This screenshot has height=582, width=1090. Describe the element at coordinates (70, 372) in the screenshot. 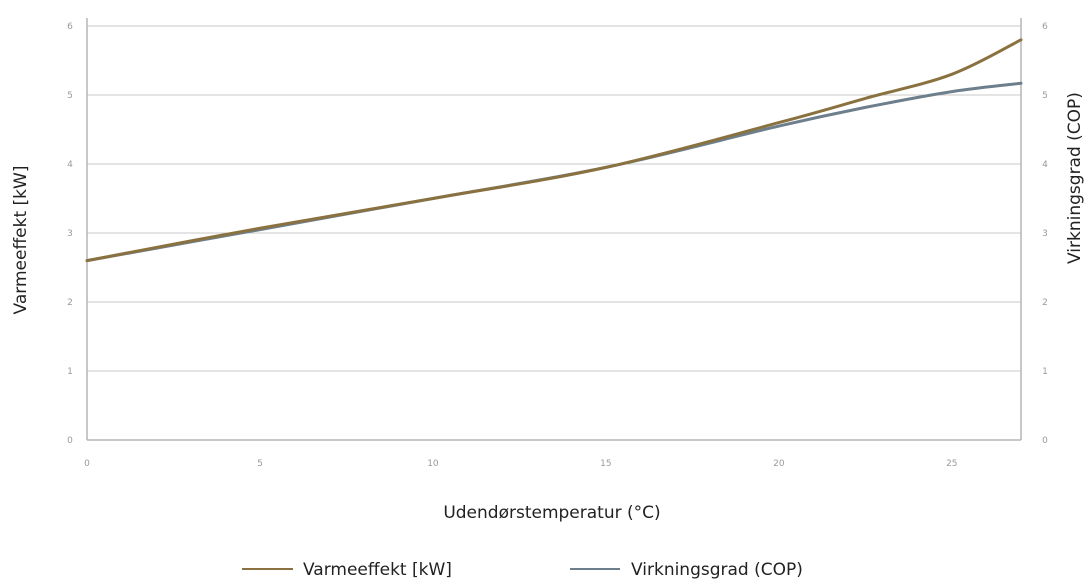

I see `y-tick-label-left: 1` at that location.